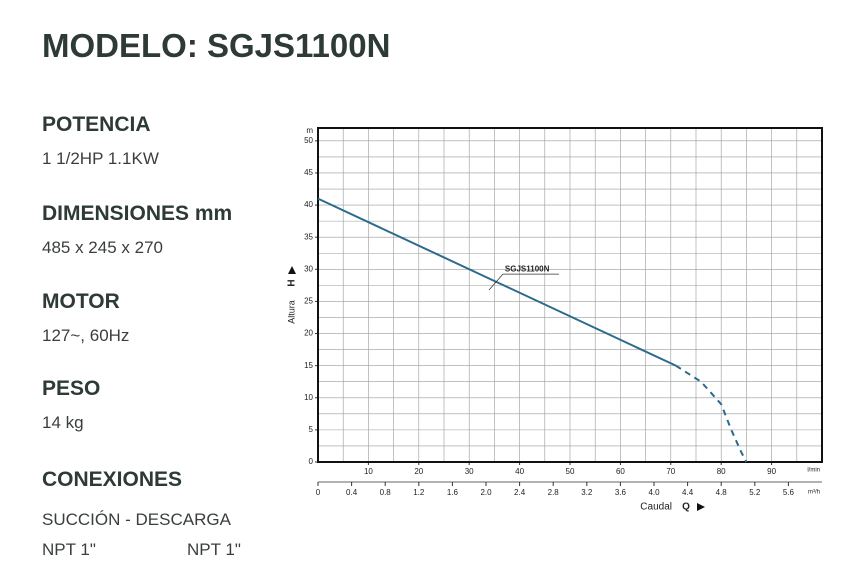 Image resolution: width=865 pixels, height=587 pixels. What do you see at coordinates (621, 492) in the screenshot?
I see `x2-tick-label: 3.6` at bounding box center [621, 492].